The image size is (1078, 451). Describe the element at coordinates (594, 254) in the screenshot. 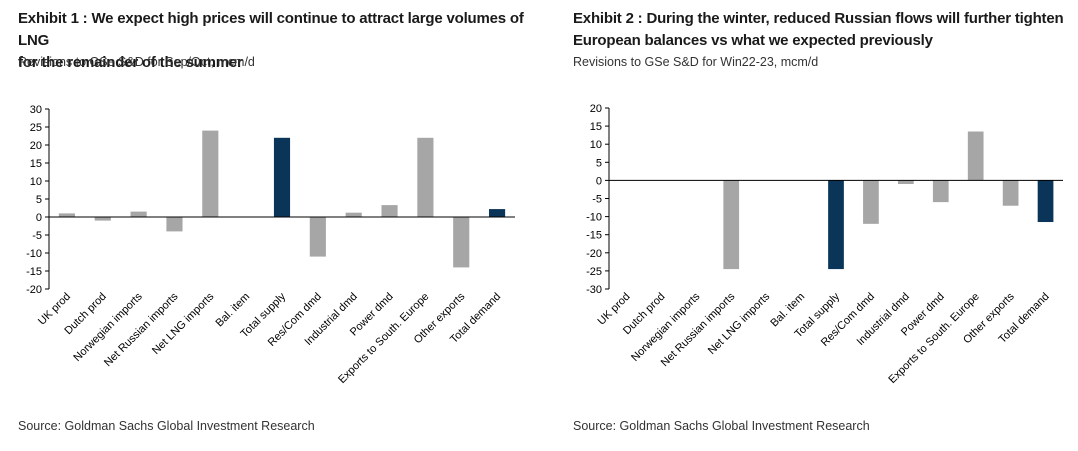

I see `exhibit-2-y-tick-label: -20` at that location.